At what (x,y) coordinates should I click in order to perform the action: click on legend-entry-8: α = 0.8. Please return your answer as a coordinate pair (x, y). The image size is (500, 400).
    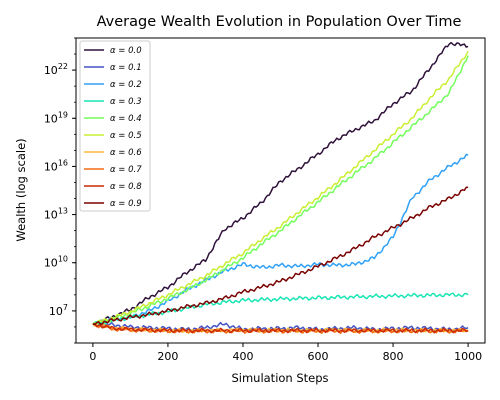
    Looking at the image, I should click on (126, 187).